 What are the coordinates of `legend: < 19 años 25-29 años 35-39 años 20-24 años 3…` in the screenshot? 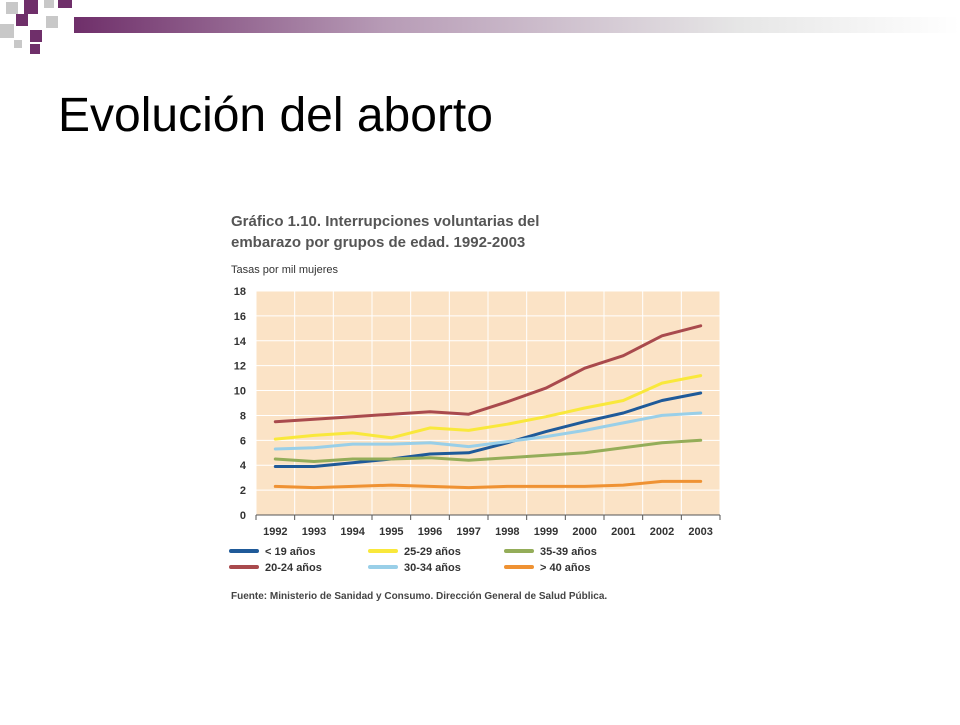 It's located at (413, 560).